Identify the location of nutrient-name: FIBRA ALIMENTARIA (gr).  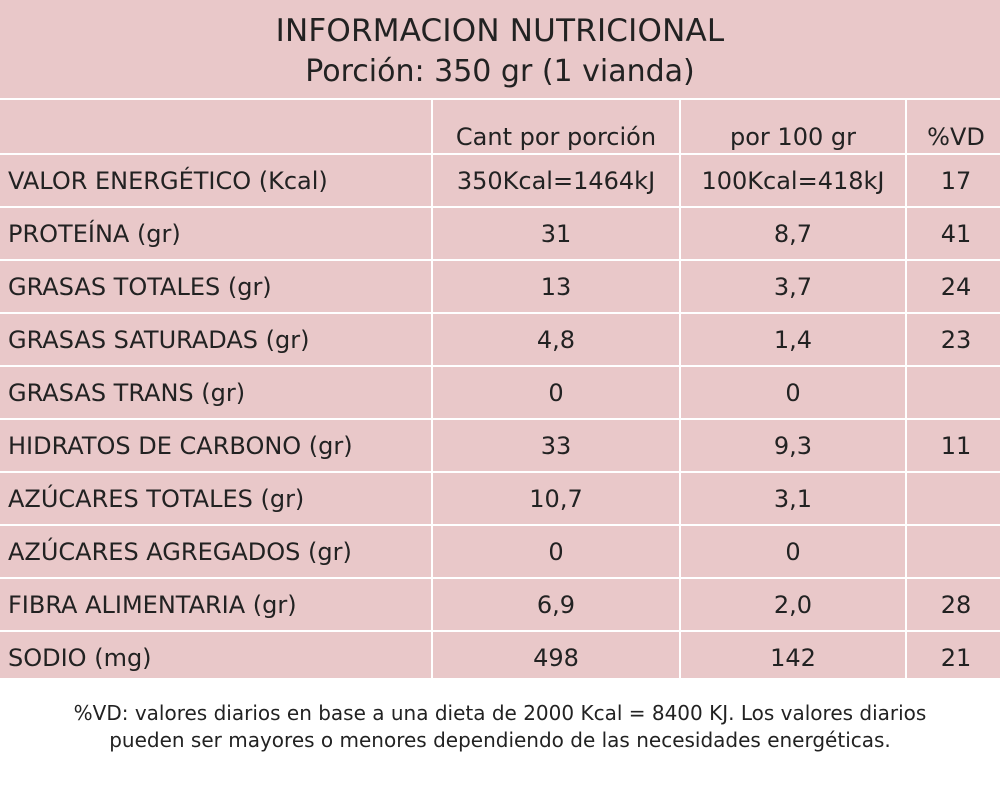
(216, 605).